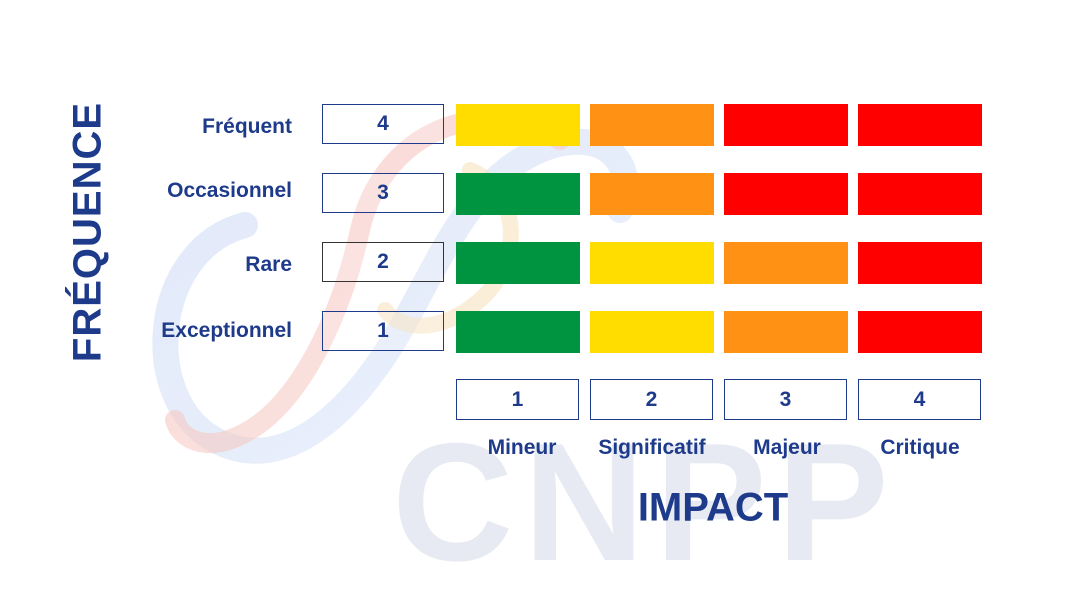 The height and width of the screenshot is (615, 1090). Describe the element at coordinates (226, 330) in the screenshot. I see `row-label-exceptionnel: Exceptionnel` at that location.